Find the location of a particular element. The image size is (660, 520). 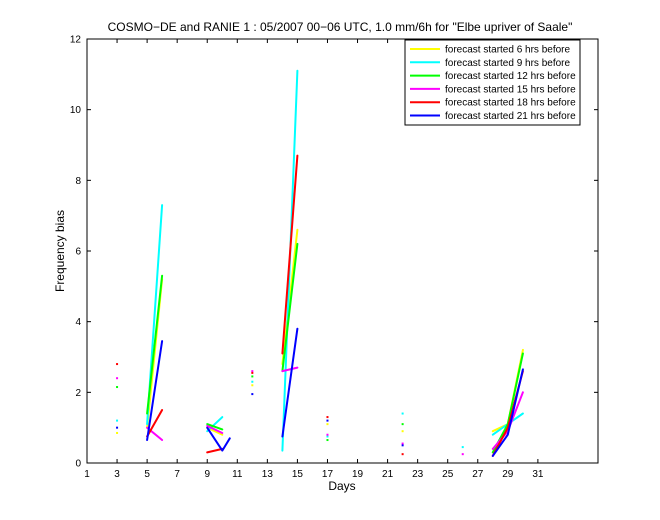

x-tick-label: 15 is located at coordinates (298, 474).